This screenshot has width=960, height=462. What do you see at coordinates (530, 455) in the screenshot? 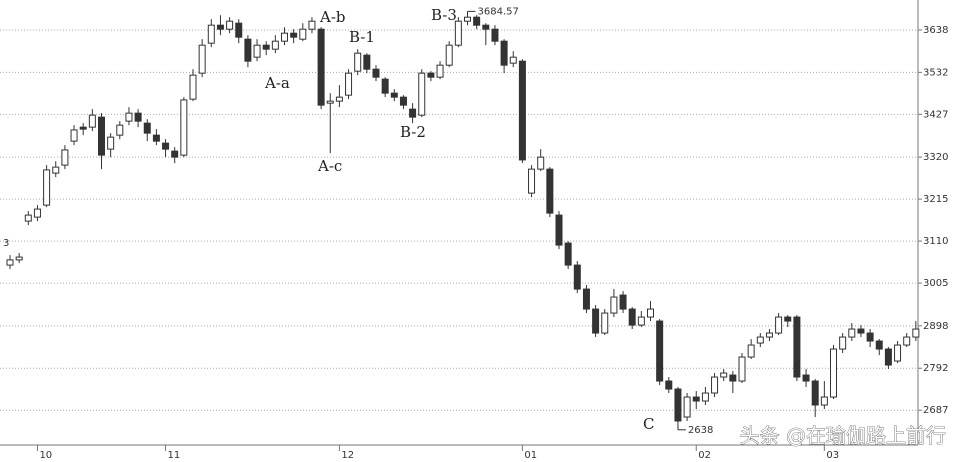
I see `x-tick-label: 01` at bounding box center [530, 455].